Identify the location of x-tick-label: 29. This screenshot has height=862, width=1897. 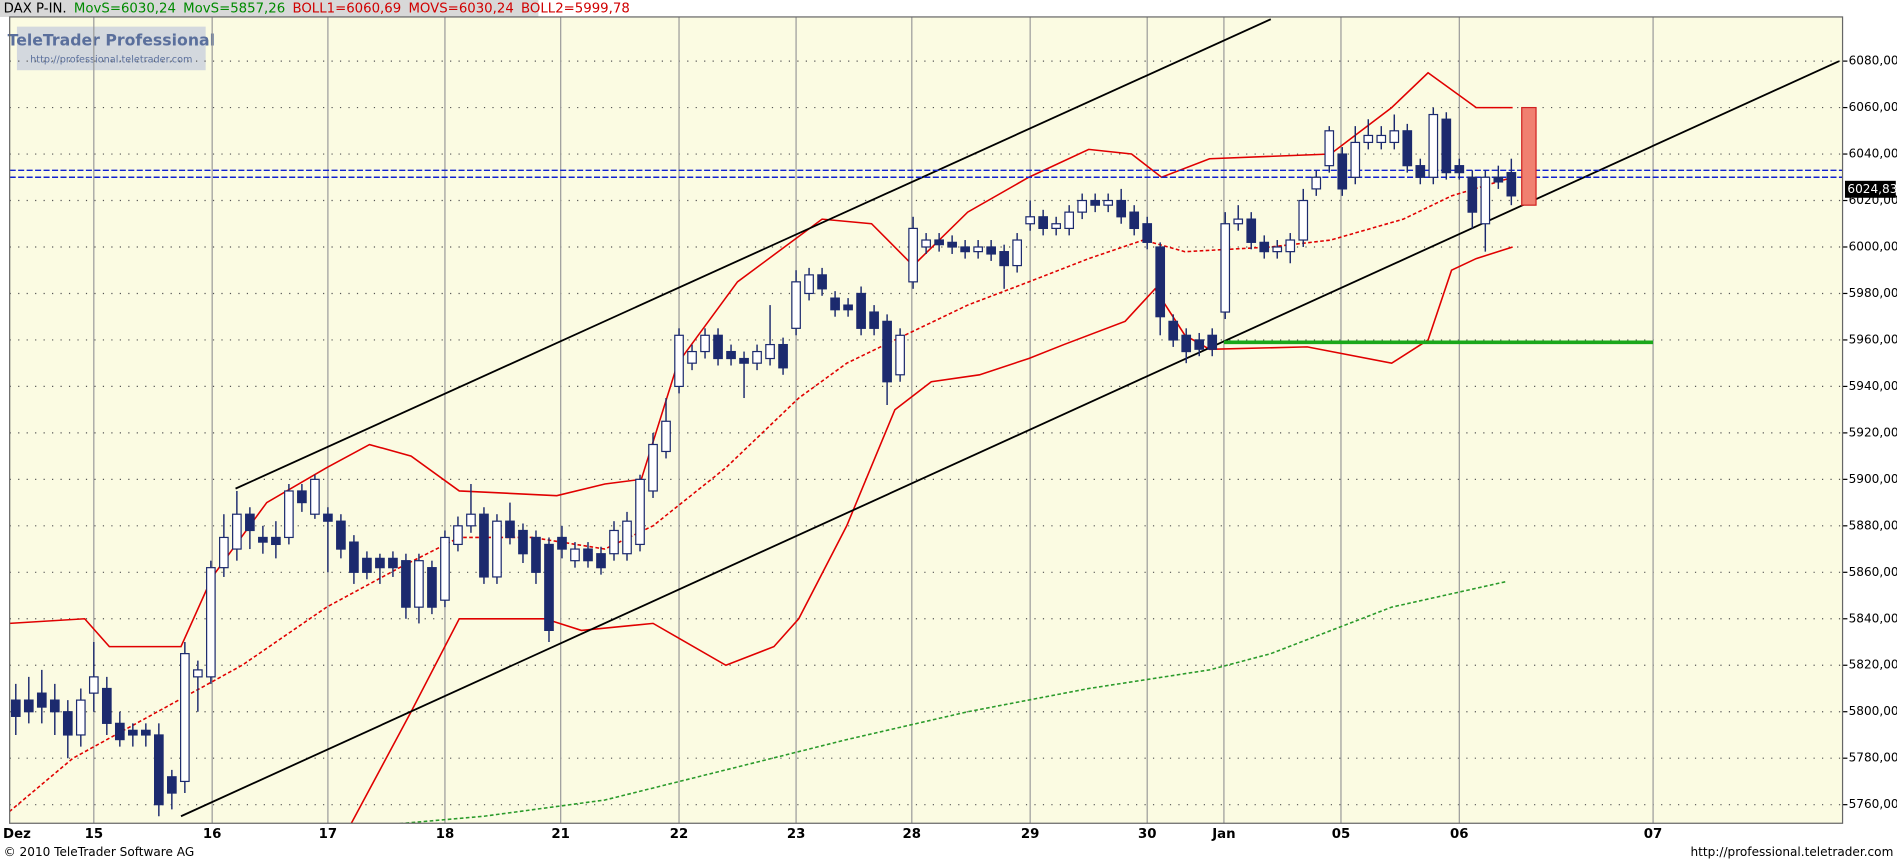
(1030, 834).